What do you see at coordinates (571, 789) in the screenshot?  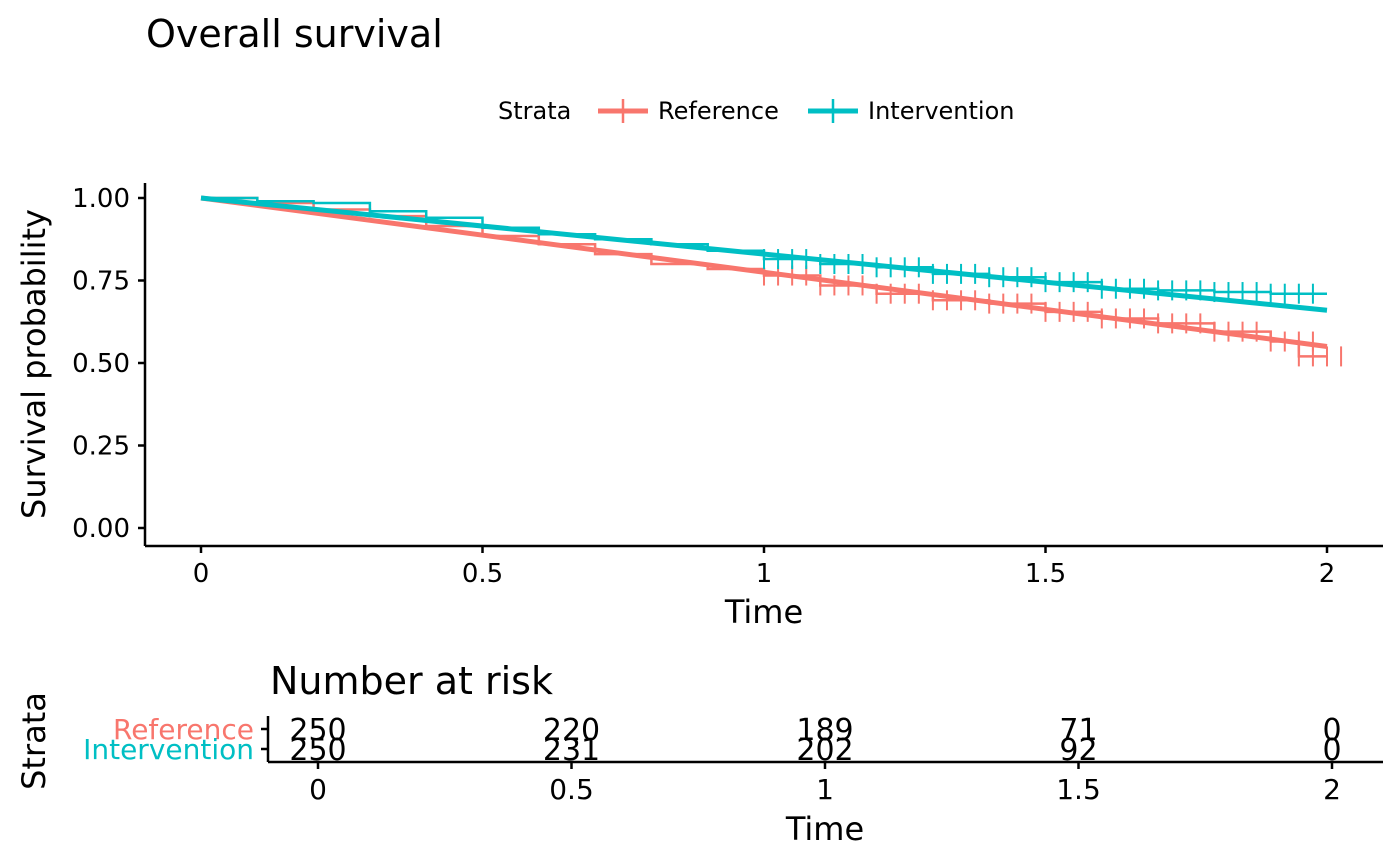 I see `risk-x-tick-label: 0.5` at bounding box center [571, 789].